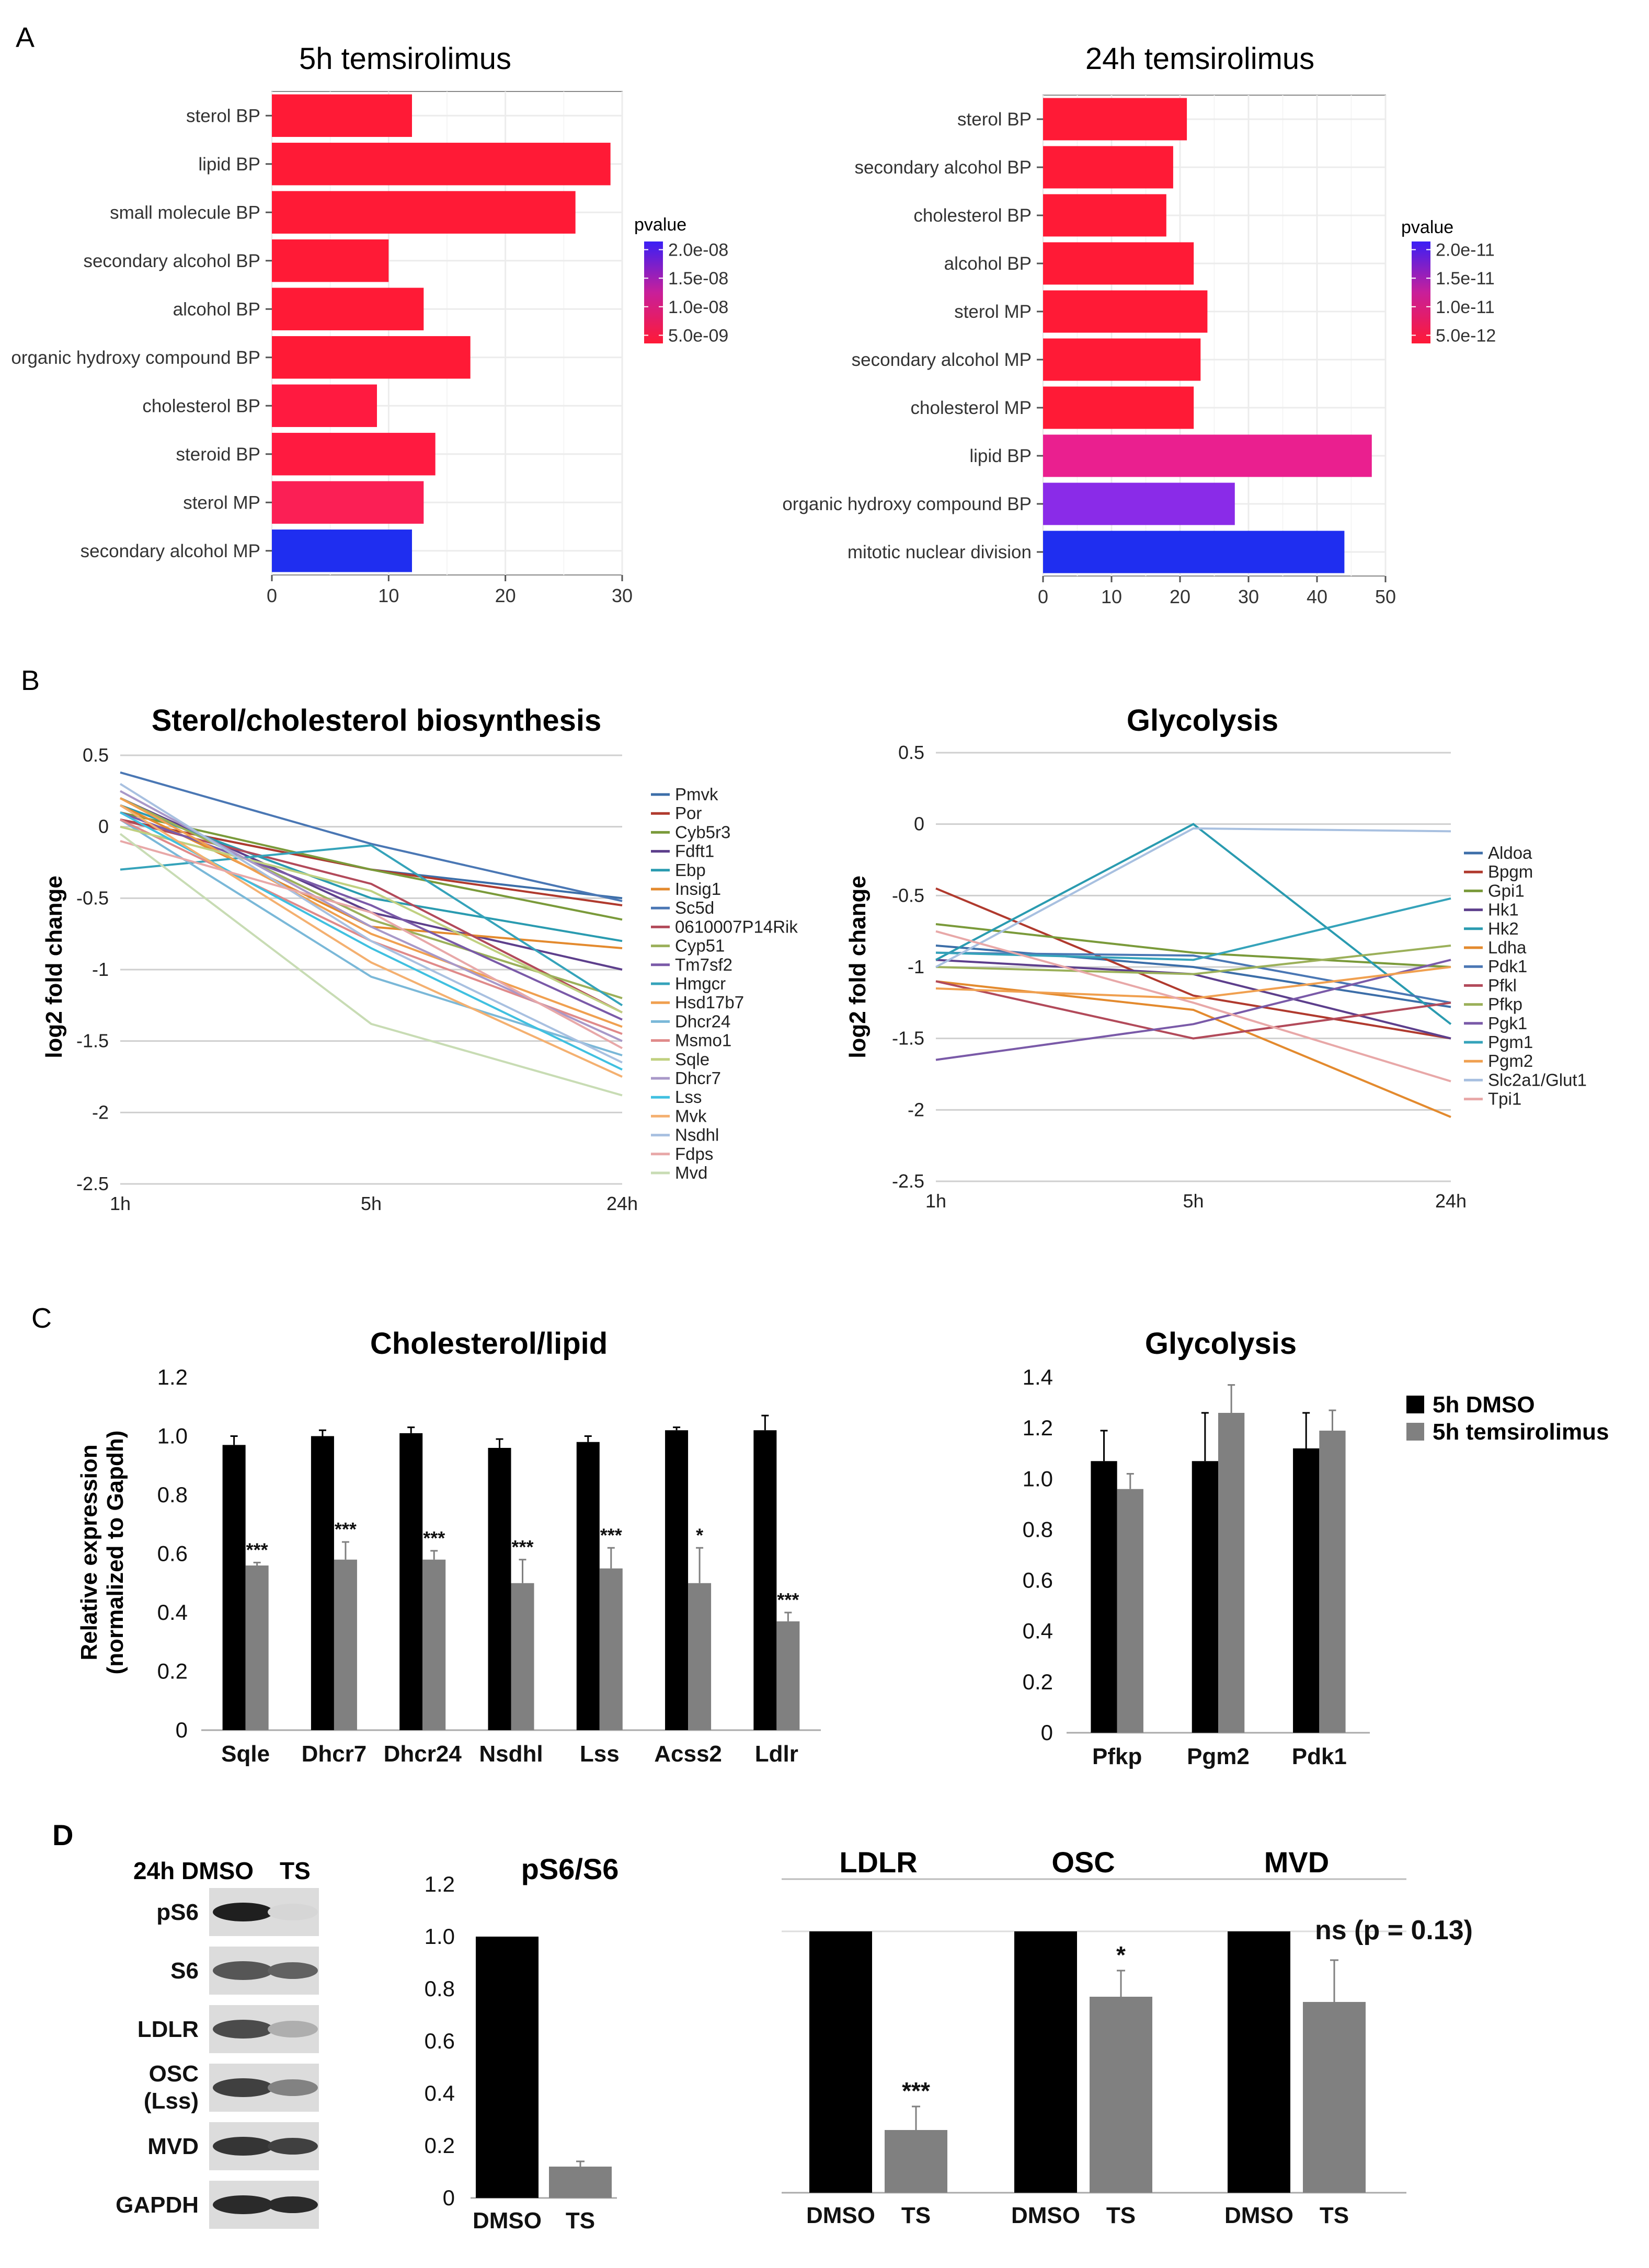 This screenshot has width=1649, height=2268. Describe the element at coordinates (1296, 1862) in the screenshot. I see `chart-title-d2-mvd: MVD` at that location.